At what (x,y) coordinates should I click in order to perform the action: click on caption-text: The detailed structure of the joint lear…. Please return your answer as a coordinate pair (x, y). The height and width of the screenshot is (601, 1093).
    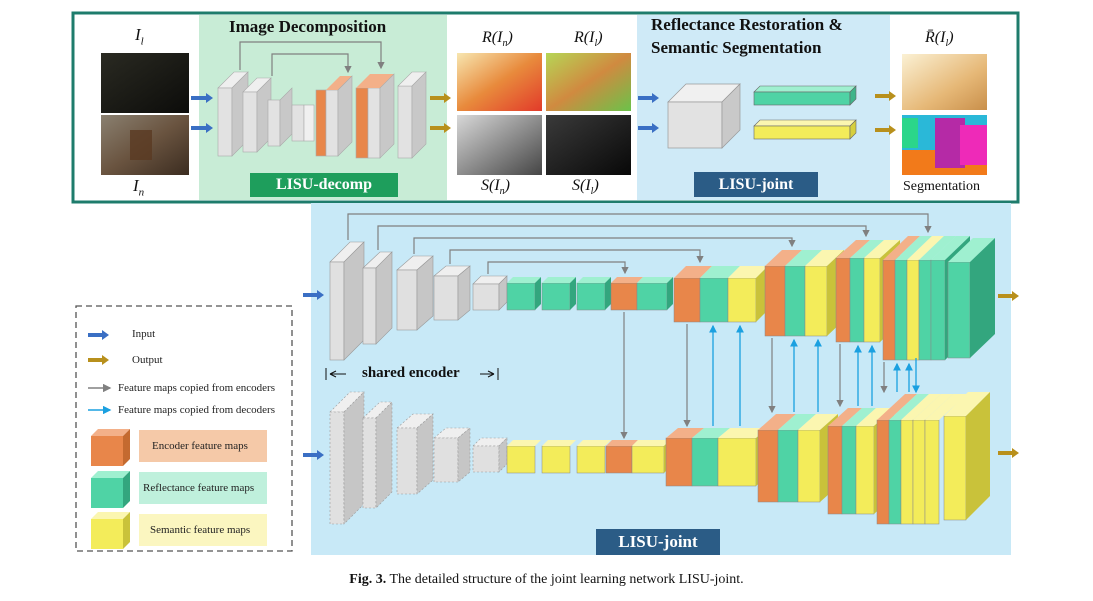
    Looking at the image, I should click on (566, 579).